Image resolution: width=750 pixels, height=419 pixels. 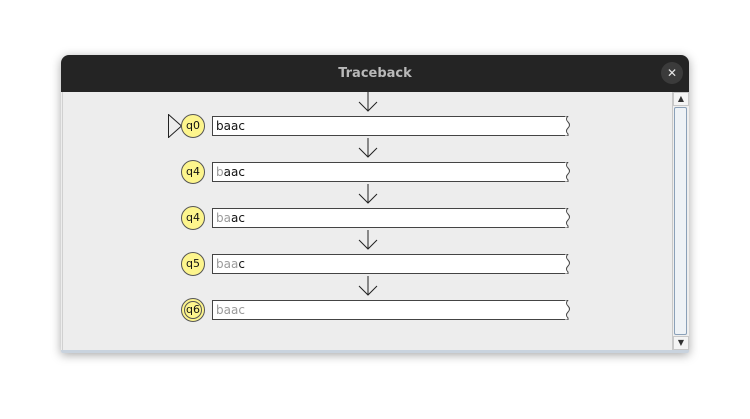 I want to click on title-bar: Traceback ✕, so click(x=375, y=73).